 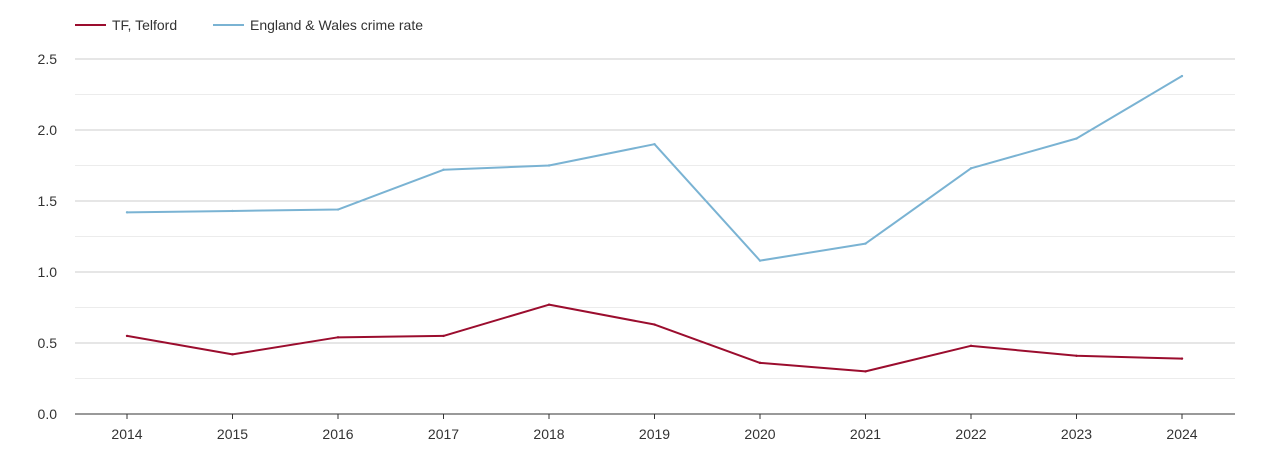 What do you see at coordinates (654, 324) in the screenshot?
I see `data-point-telford-2019` at bounding box center [654, 324].